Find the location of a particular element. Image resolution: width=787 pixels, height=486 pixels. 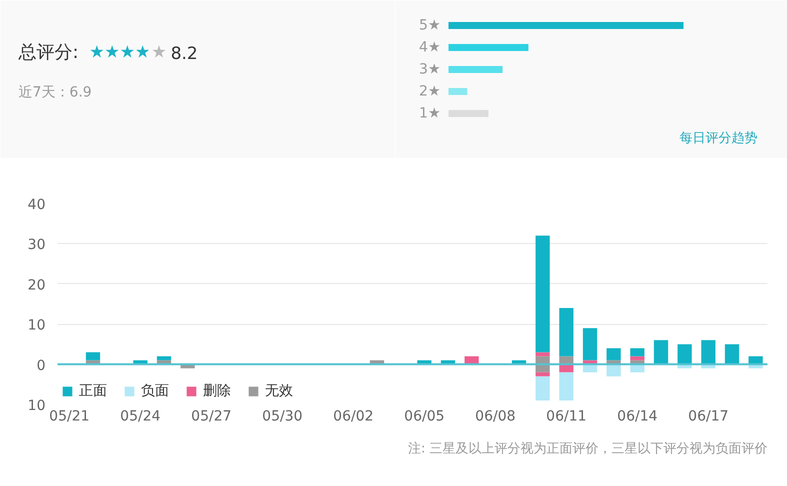

text: 总评分: is located at coordinates (48, 52).